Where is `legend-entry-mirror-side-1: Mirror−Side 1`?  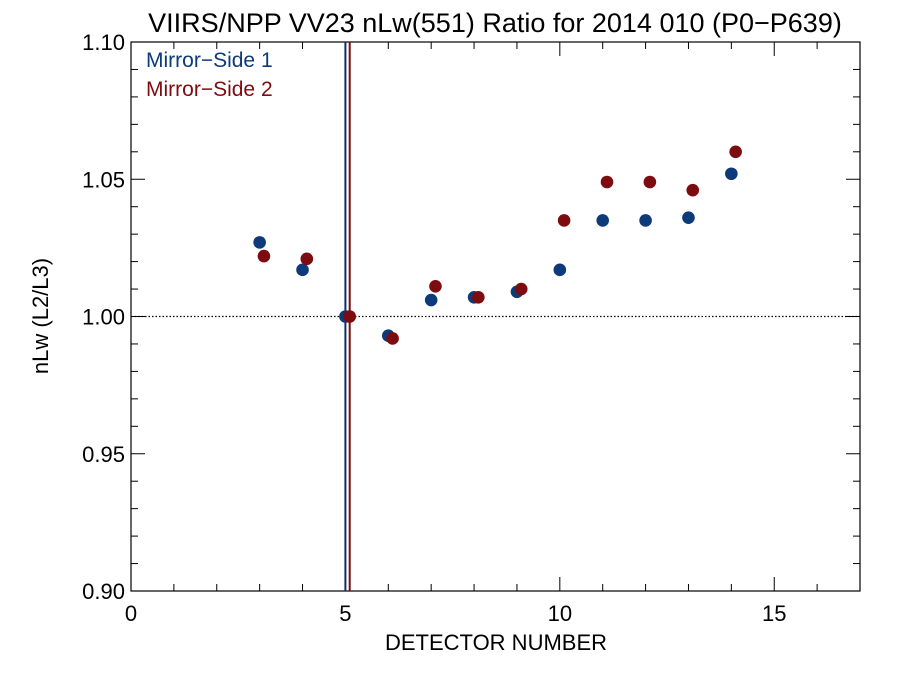 legend-entry-mirror-side-1: Mirror−Side 1 is located at coordinates (209, 60).